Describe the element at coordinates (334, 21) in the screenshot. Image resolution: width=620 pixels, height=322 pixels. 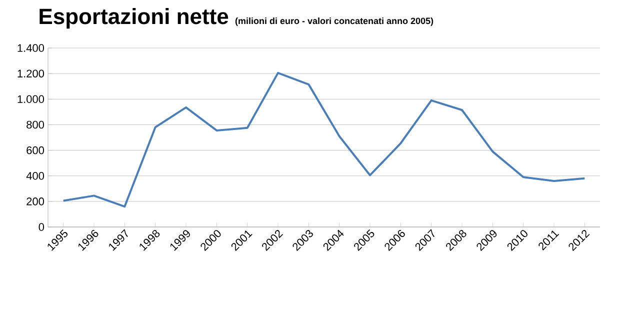
I see `chart-subtitle: (milioni di euro - valori concatenati anno 2005)` at that location.